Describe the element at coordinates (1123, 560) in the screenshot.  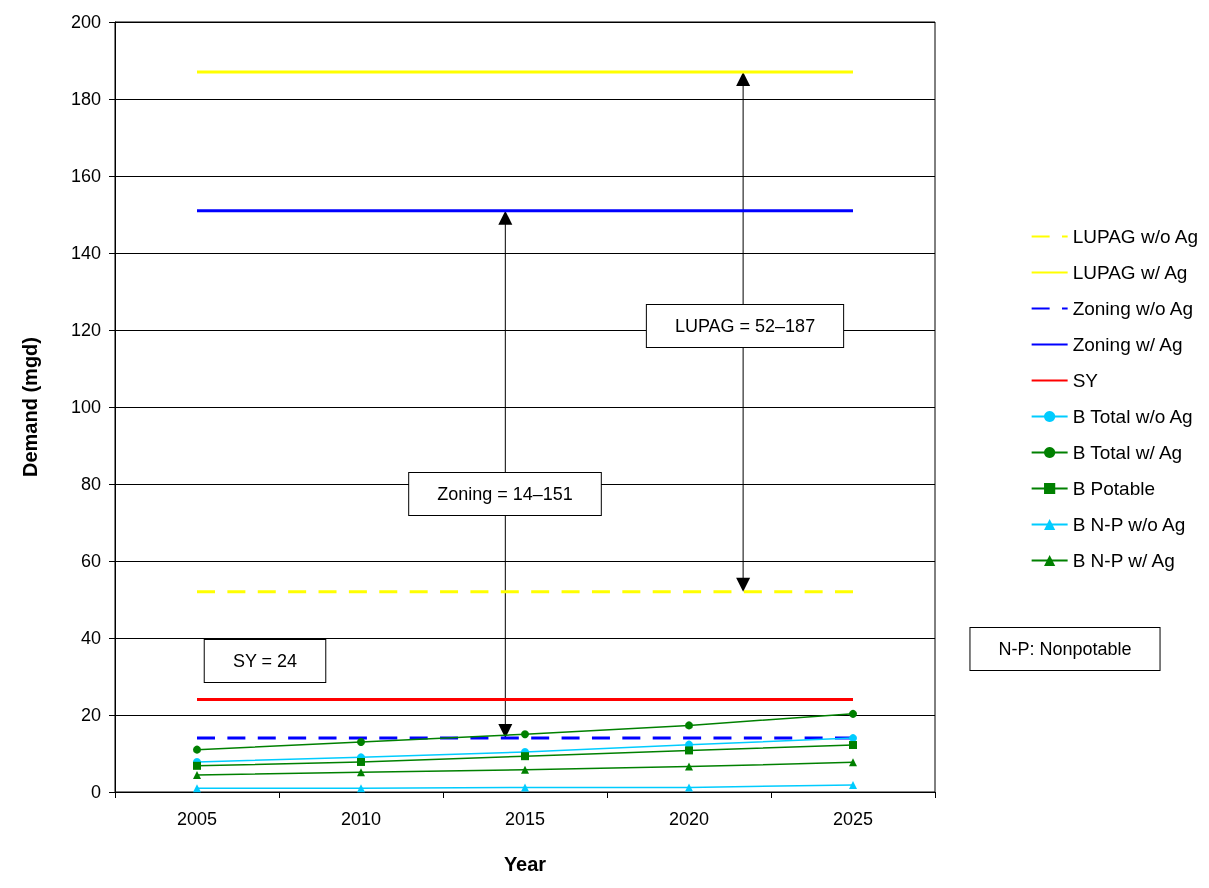
I see `legend-label: B N-P w/ Ag` at that location.